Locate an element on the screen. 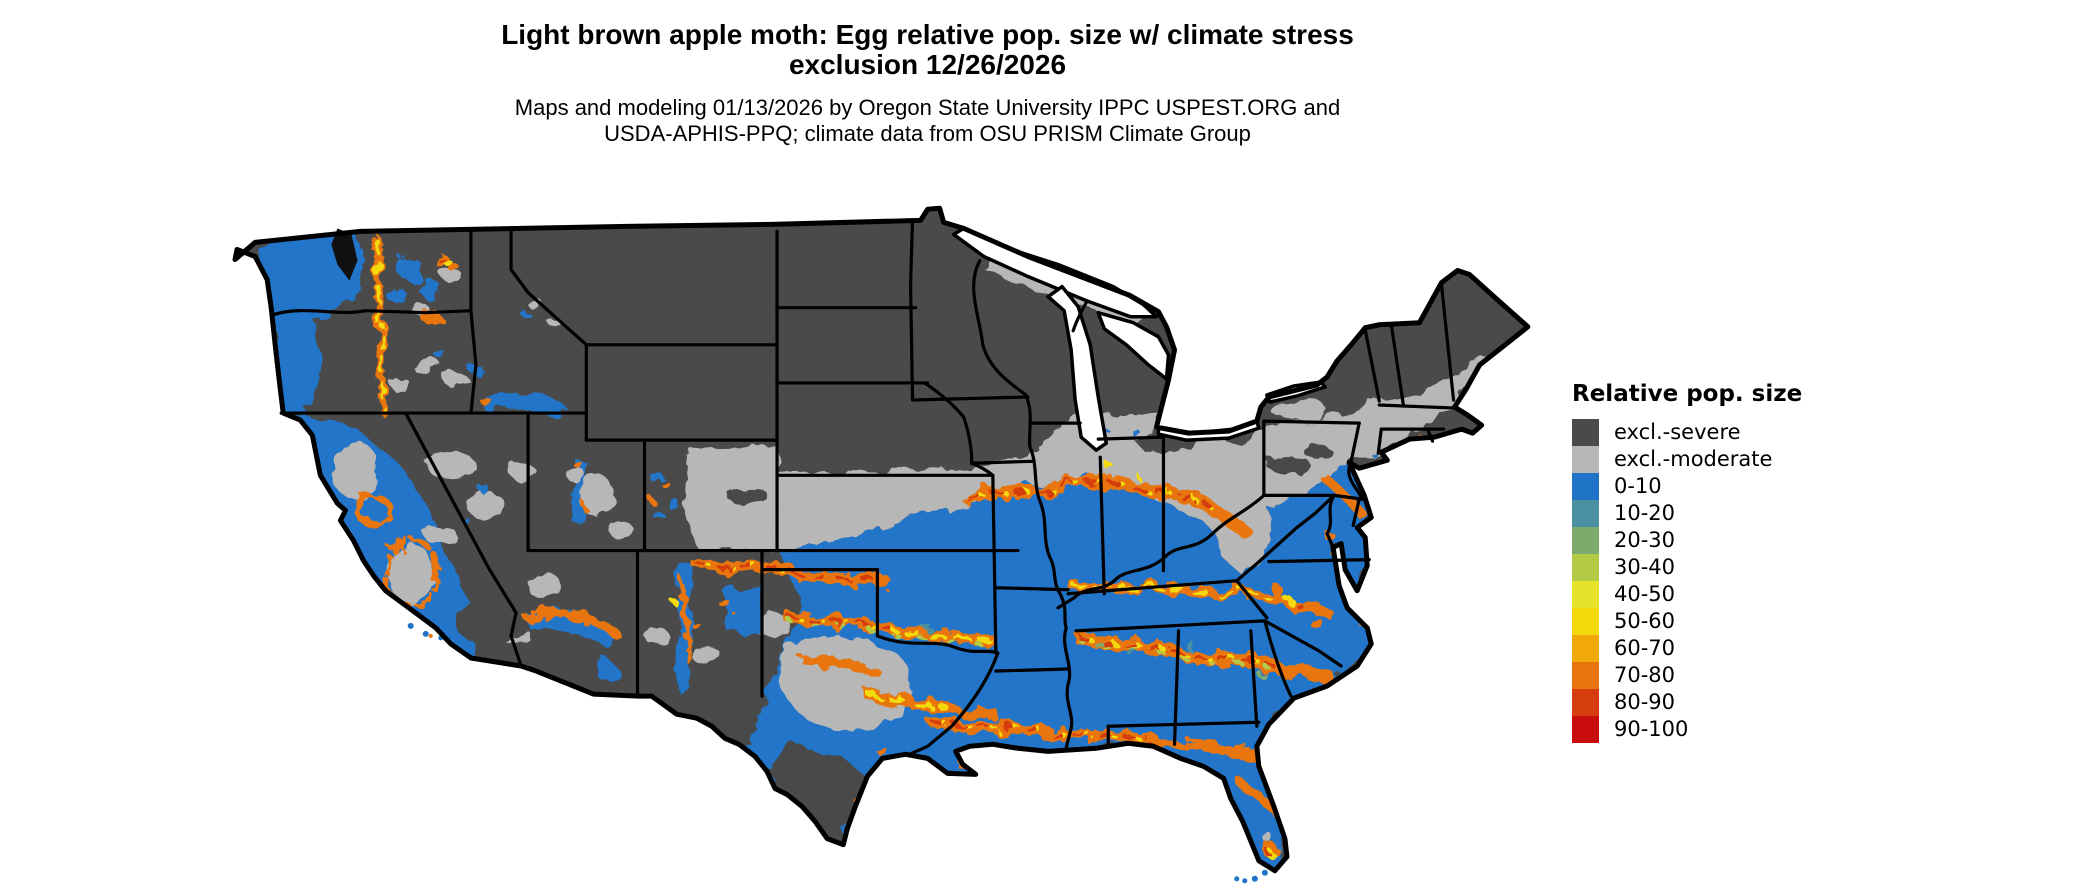 This screenshot has width=2100, height=892. legend-row: 80-90 is located at coordinates (1737, 702).